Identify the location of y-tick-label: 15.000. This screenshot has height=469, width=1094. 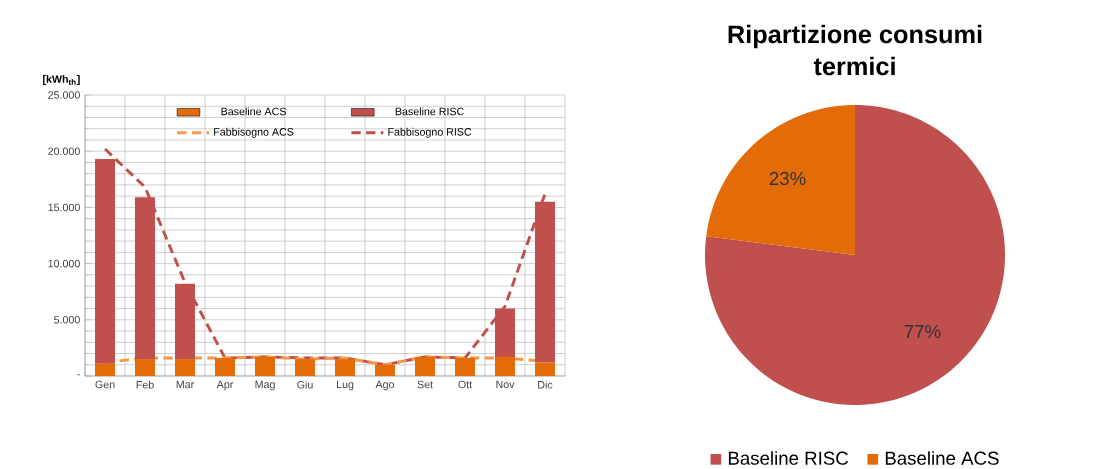
(64, 207).